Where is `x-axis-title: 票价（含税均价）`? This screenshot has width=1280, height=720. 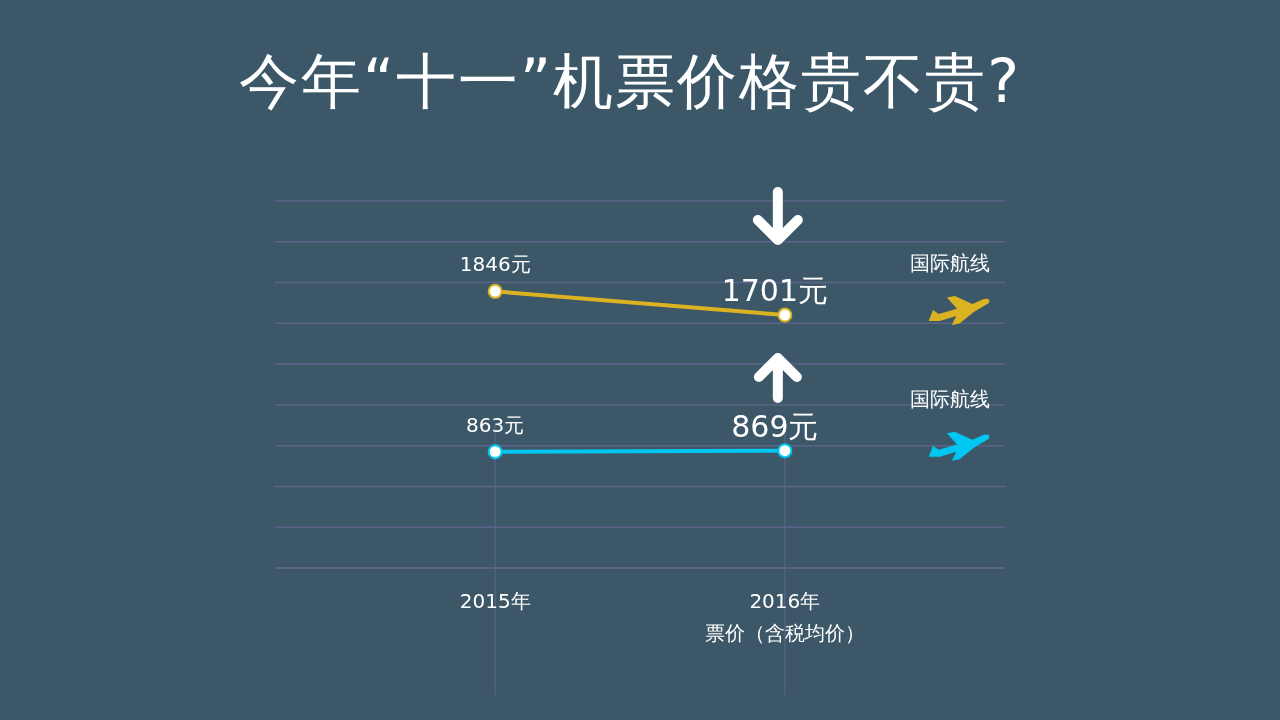 x-axis-title: 票价（含税均价） is located at coordinates (784, 633).